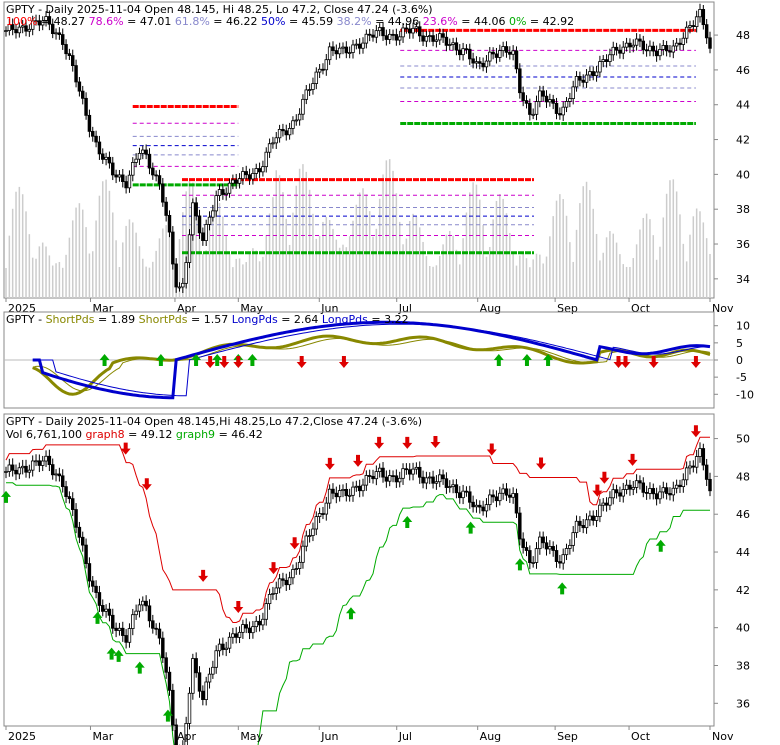 This screenshot has height=745, width=780. I want to click on fib-level-value: = 47.01, so click(149, 21).